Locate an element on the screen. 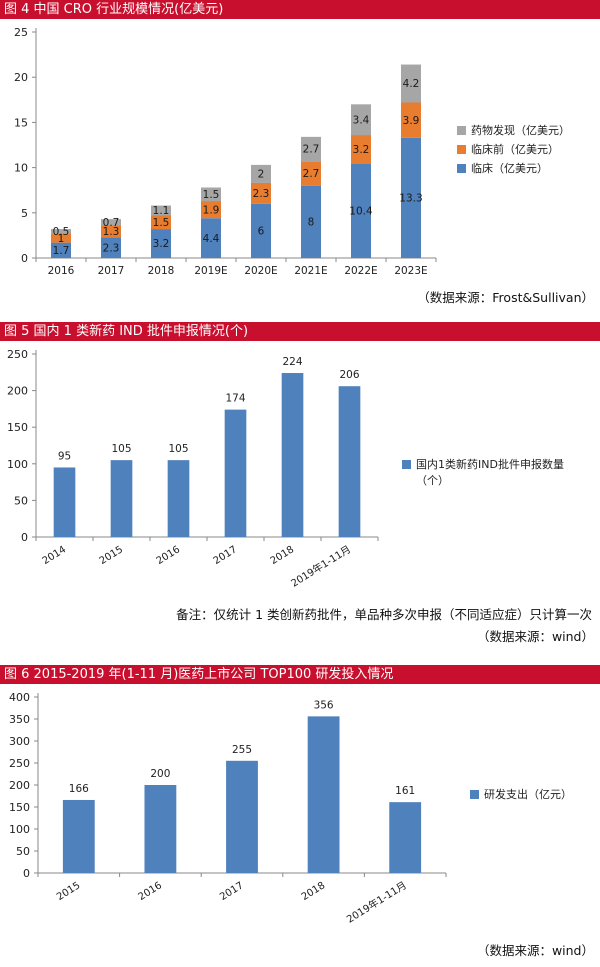 This screenshot has height=967, width=600. data-label: 13.3 is located at coordinates (410, 199).